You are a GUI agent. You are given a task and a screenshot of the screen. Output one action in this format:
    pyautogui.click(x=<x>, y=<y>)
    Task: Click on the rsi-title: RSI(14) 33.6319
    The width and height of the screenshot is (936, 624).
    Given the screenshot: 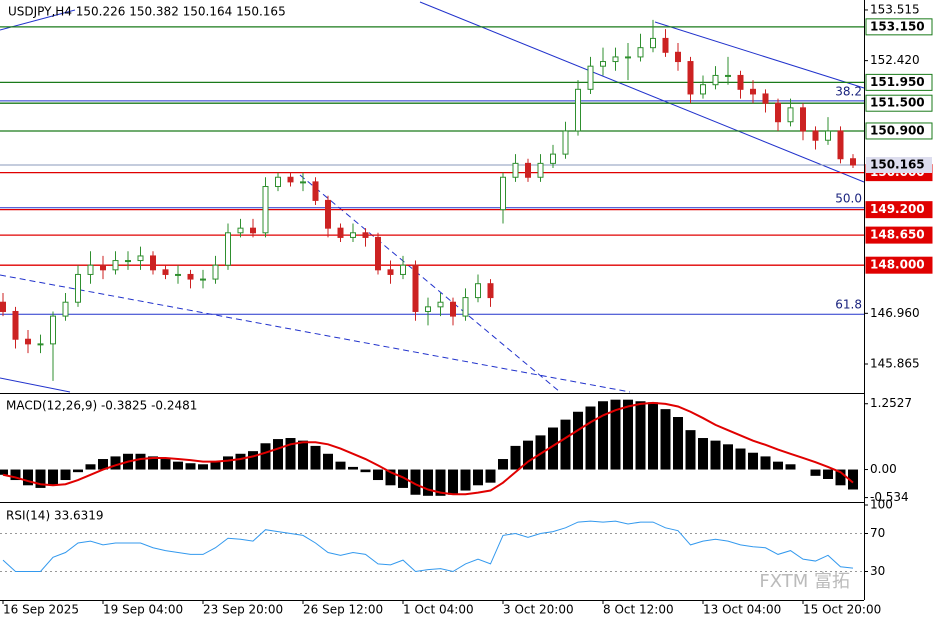 What is the action you would take?
    pyautogui.click(x=55, y=516)
    